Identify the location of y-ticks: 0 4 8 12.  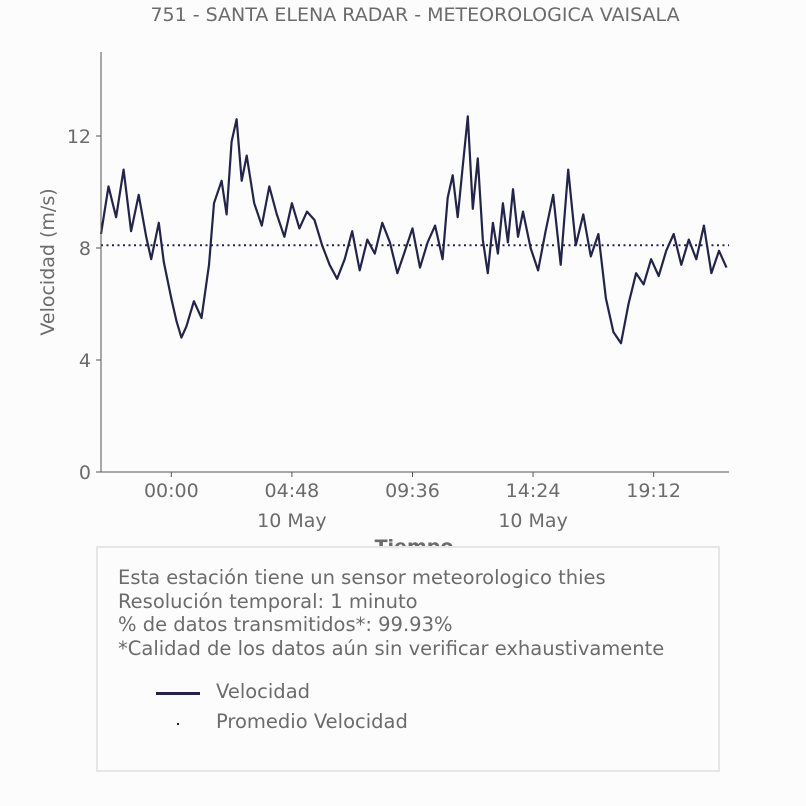
(84, 305).